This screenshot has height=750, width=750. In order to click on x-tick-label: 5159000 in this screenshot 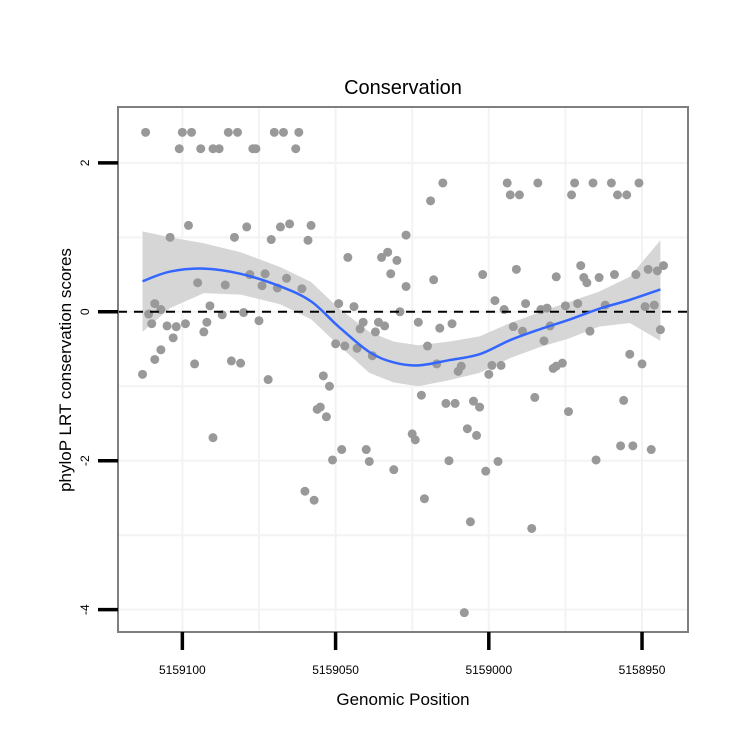, I will do `click(488, 670)`.